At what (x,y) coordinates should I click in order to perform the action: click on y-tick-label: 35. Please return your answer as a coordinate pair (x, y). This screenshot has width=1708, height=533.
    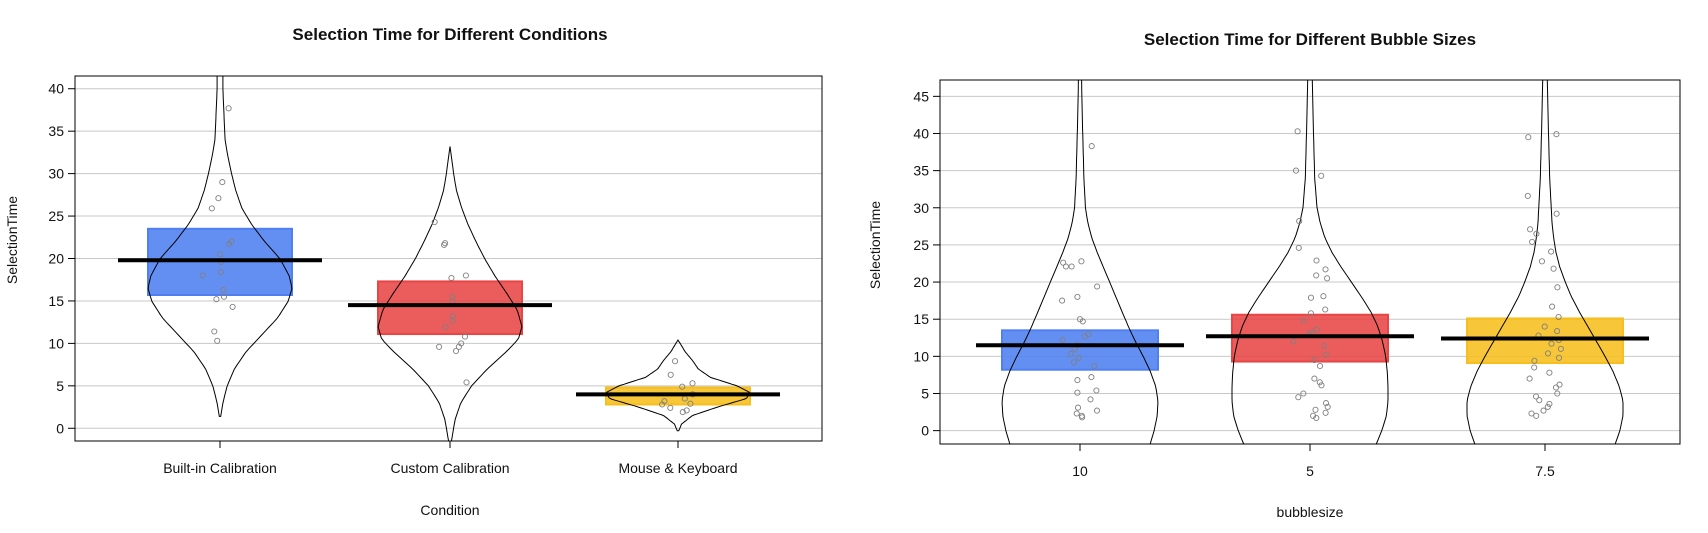
    Looking at the image, I should click on (921, 171).